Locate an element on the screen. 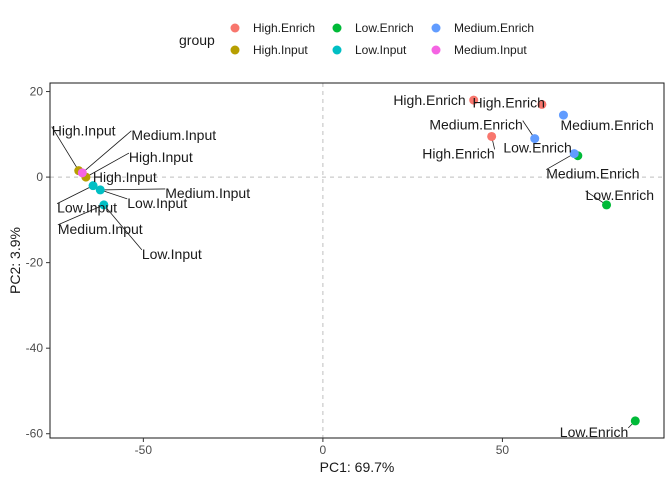  x-tick-label: -50 is located at coordinates (144, 450).